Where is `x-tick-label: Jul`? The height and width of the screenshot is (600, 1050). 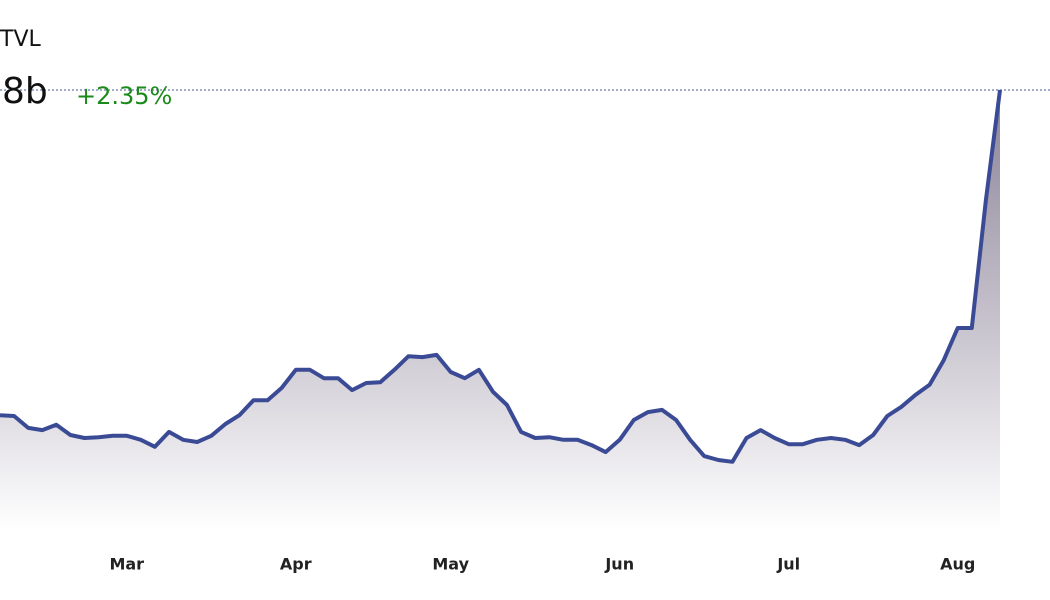 x-tick-label: Jul is located at coordinates (788, 564).